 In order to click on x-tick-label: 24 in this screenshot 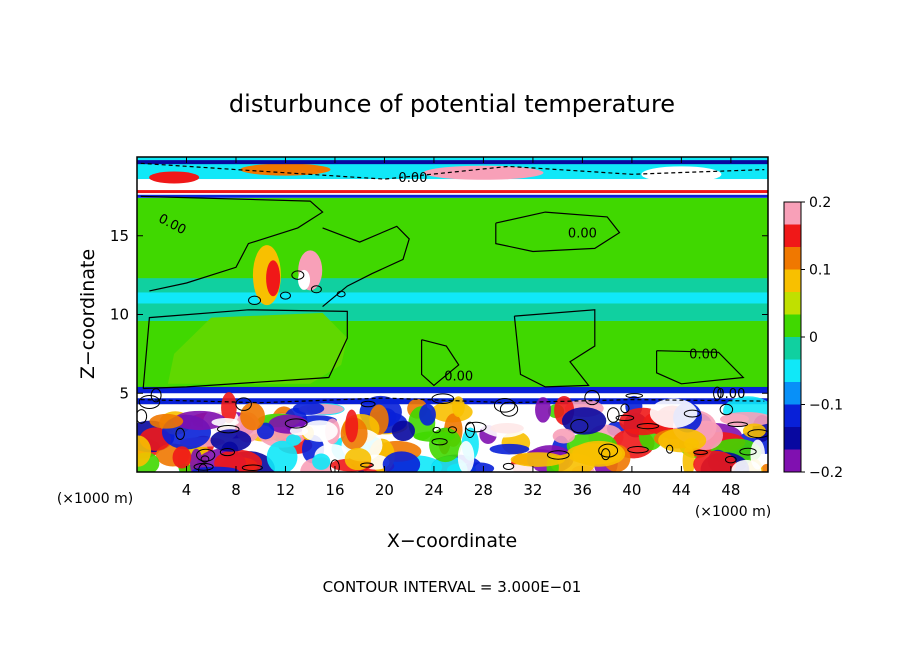, I will do `click(433, 490)`.